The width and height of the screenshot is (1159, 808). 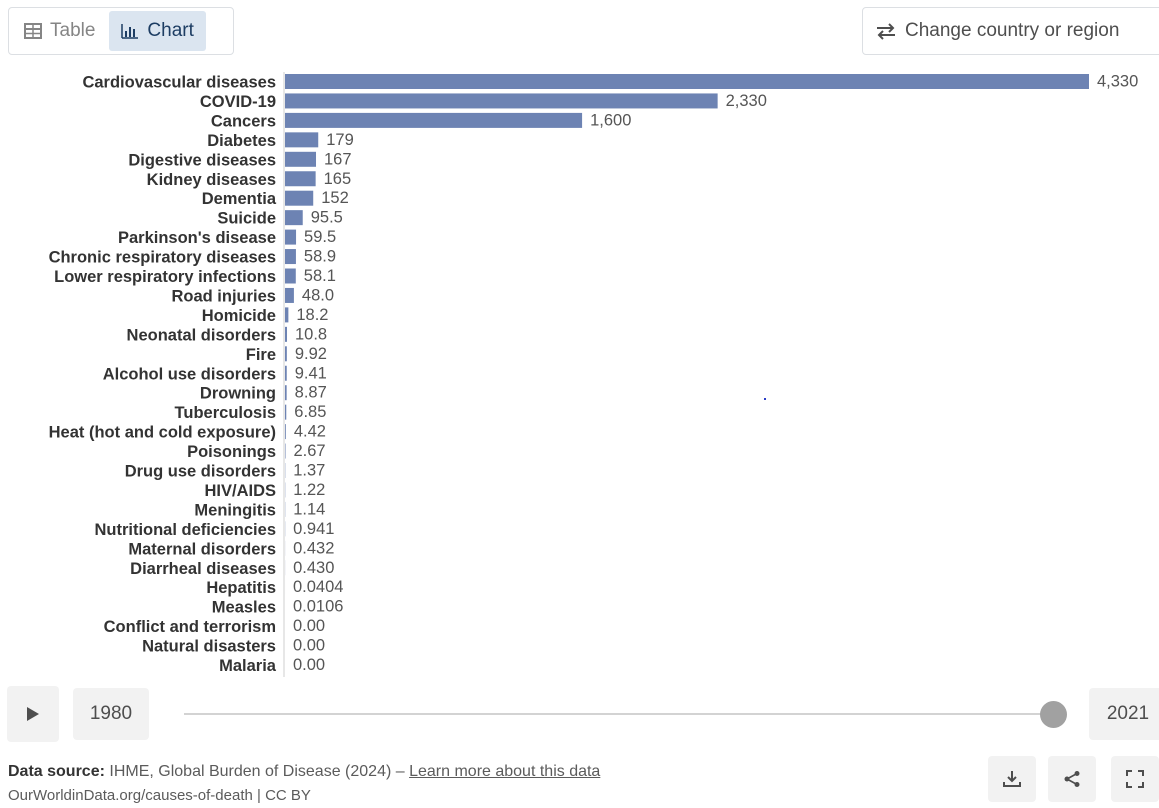 I want to click on change-country-label: Change country or region, so click(x=1012, y=31).